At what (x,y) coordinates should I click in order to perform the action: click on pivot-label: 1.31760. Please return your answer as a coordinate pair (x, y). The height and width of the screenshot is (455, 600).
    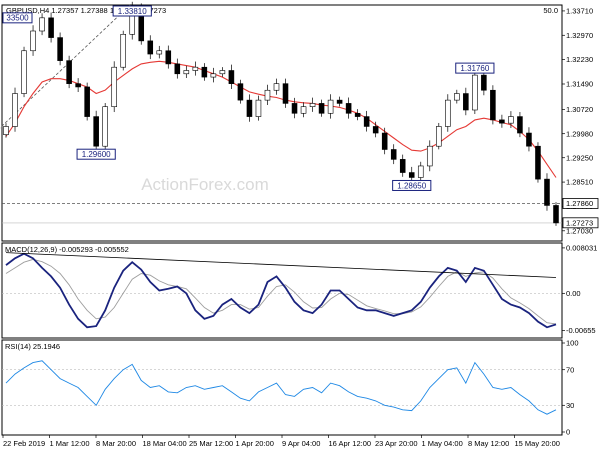
    Looking at the image, I should click on (474, 68).